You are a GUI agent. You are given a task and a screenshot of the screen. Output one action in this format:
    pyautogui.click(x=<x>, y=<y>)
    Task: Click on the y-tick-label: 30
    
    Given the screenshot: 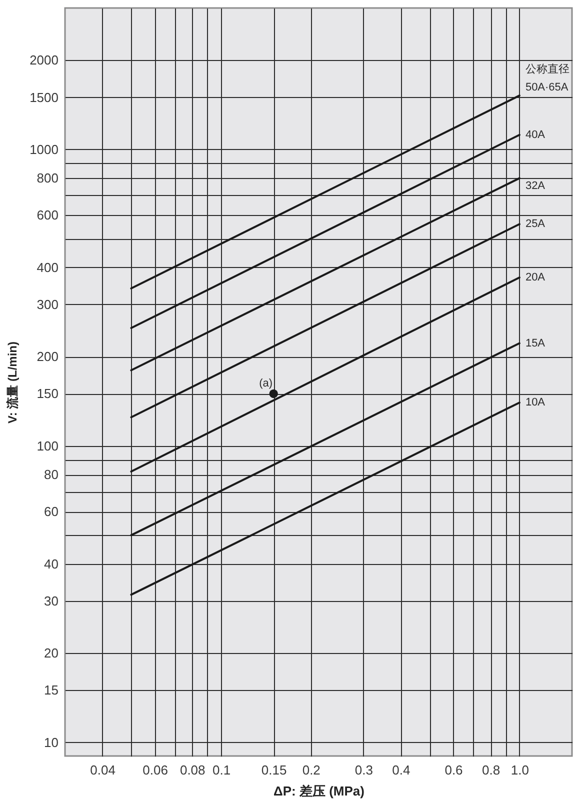 What is the action you would take?
    pyautogui.click(x=51, y=600)
    